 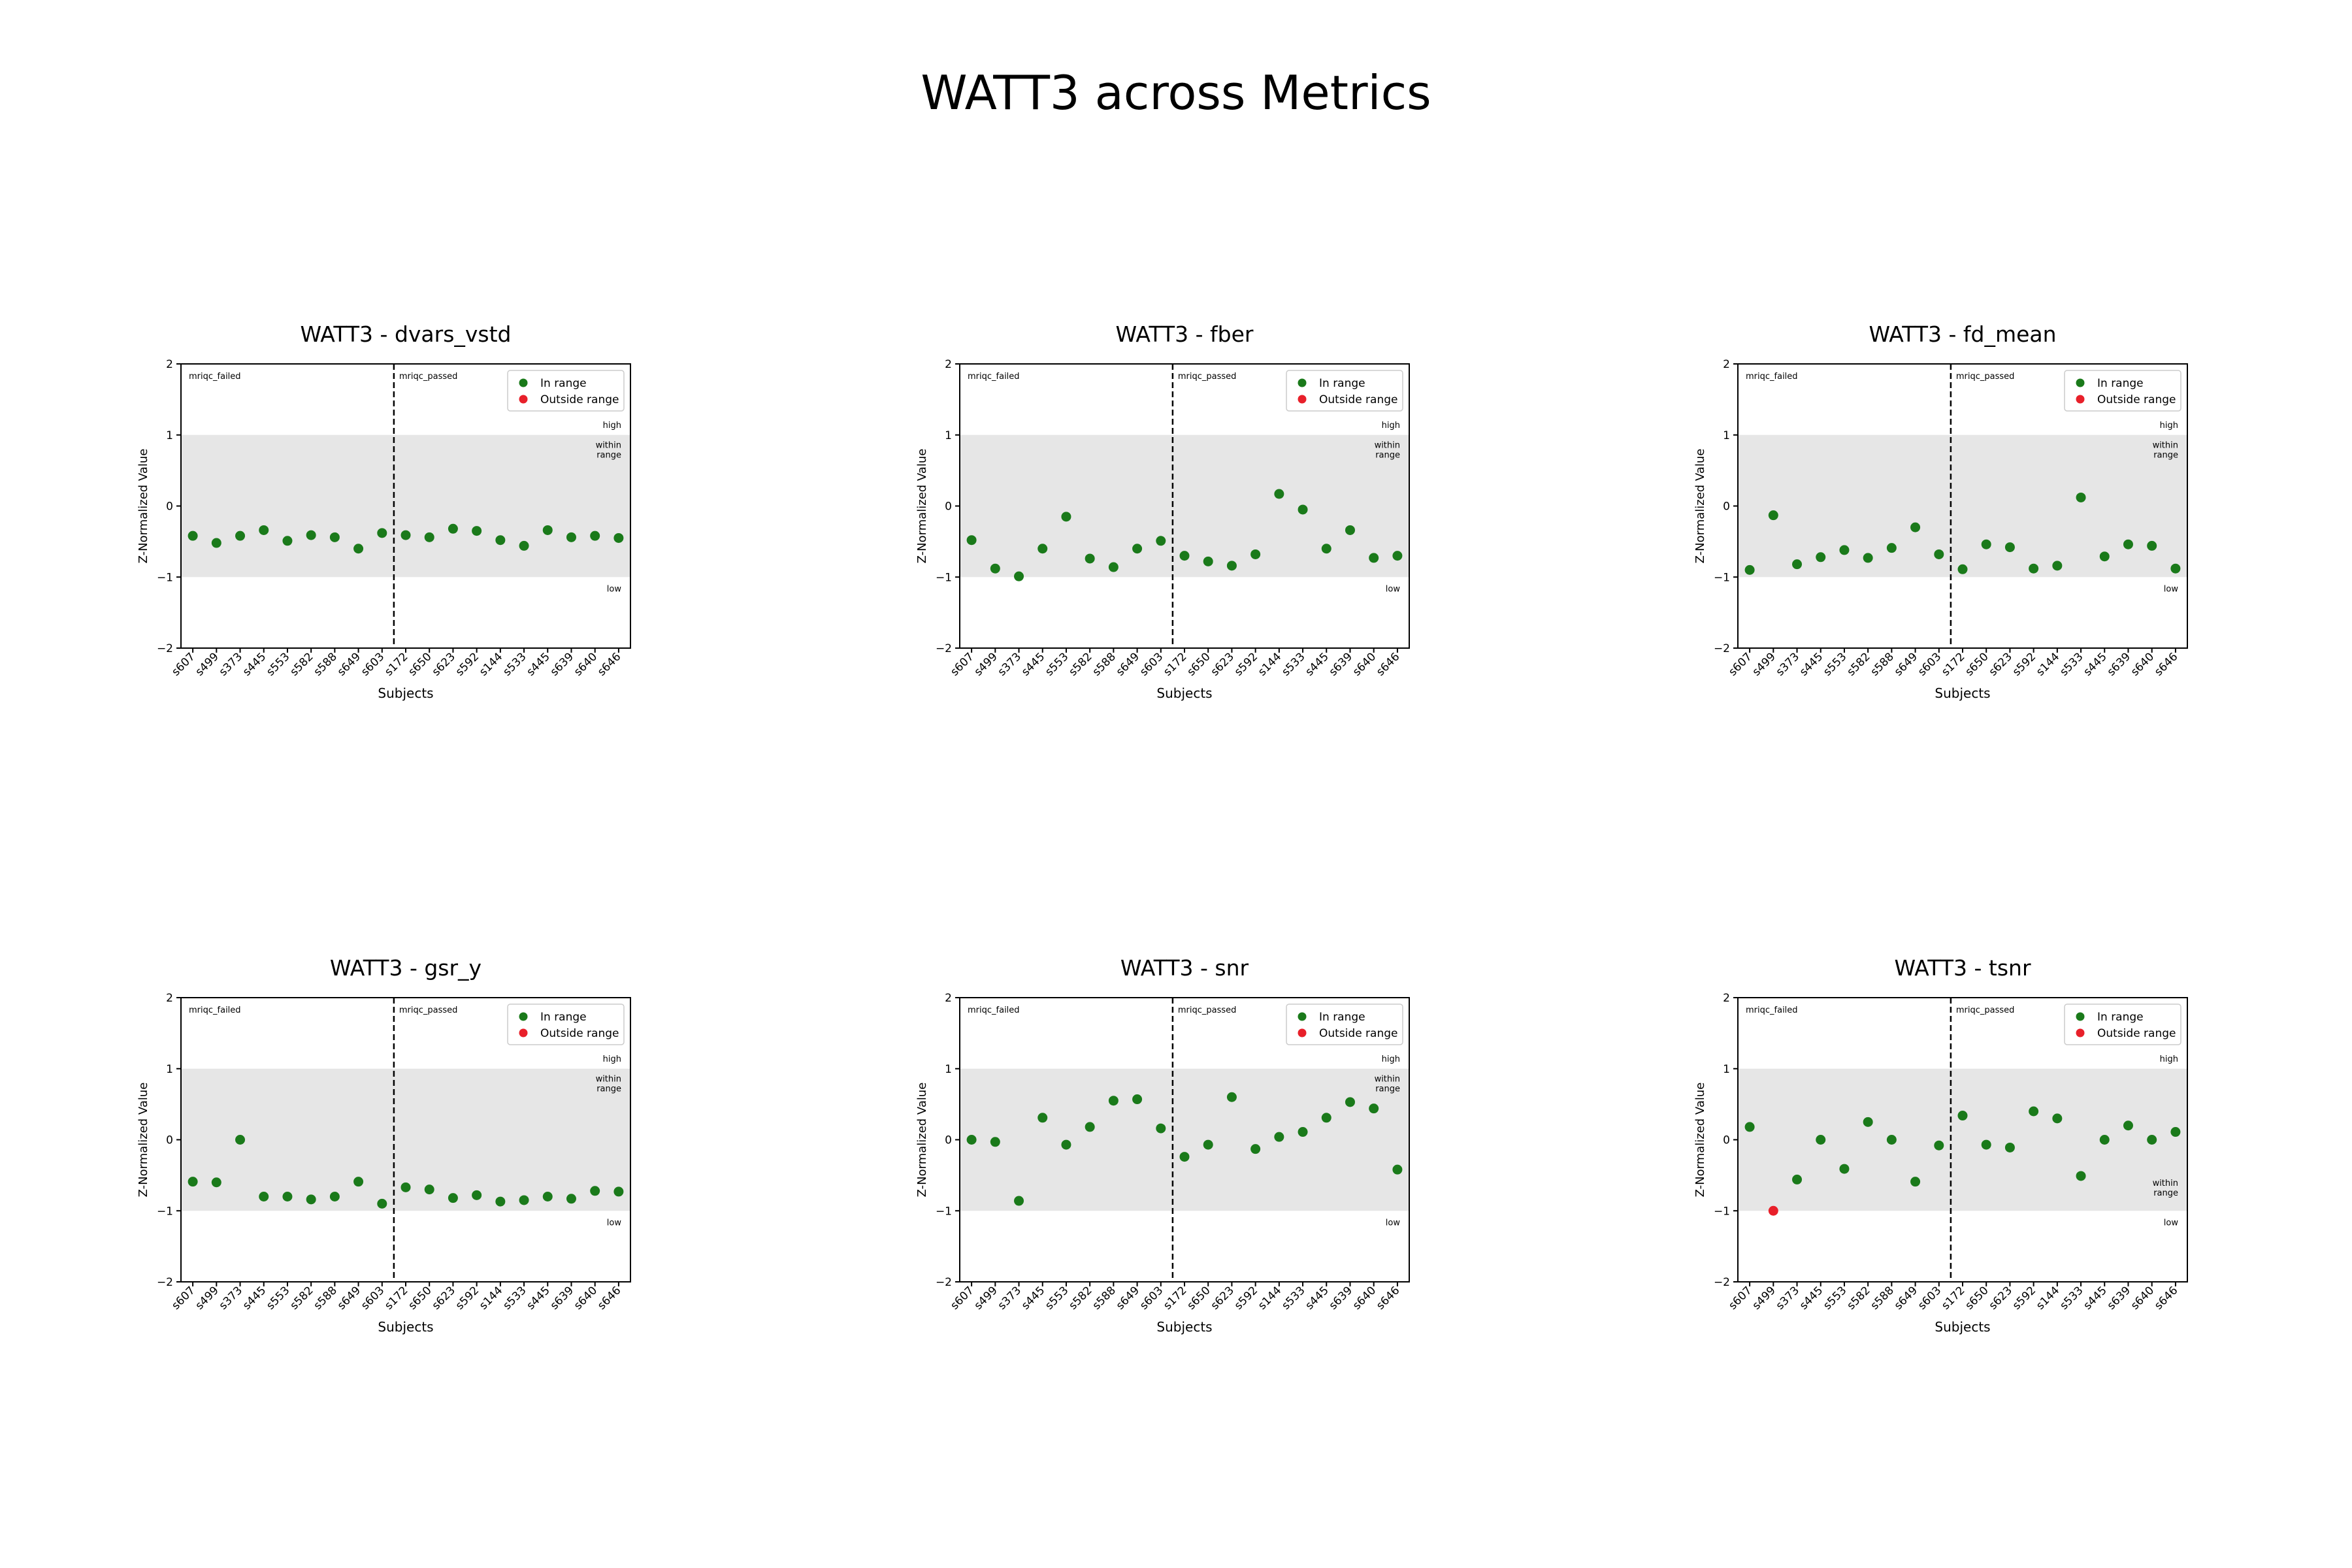 I want to click on x-tick-label: s607, so click(x=962, y=664).